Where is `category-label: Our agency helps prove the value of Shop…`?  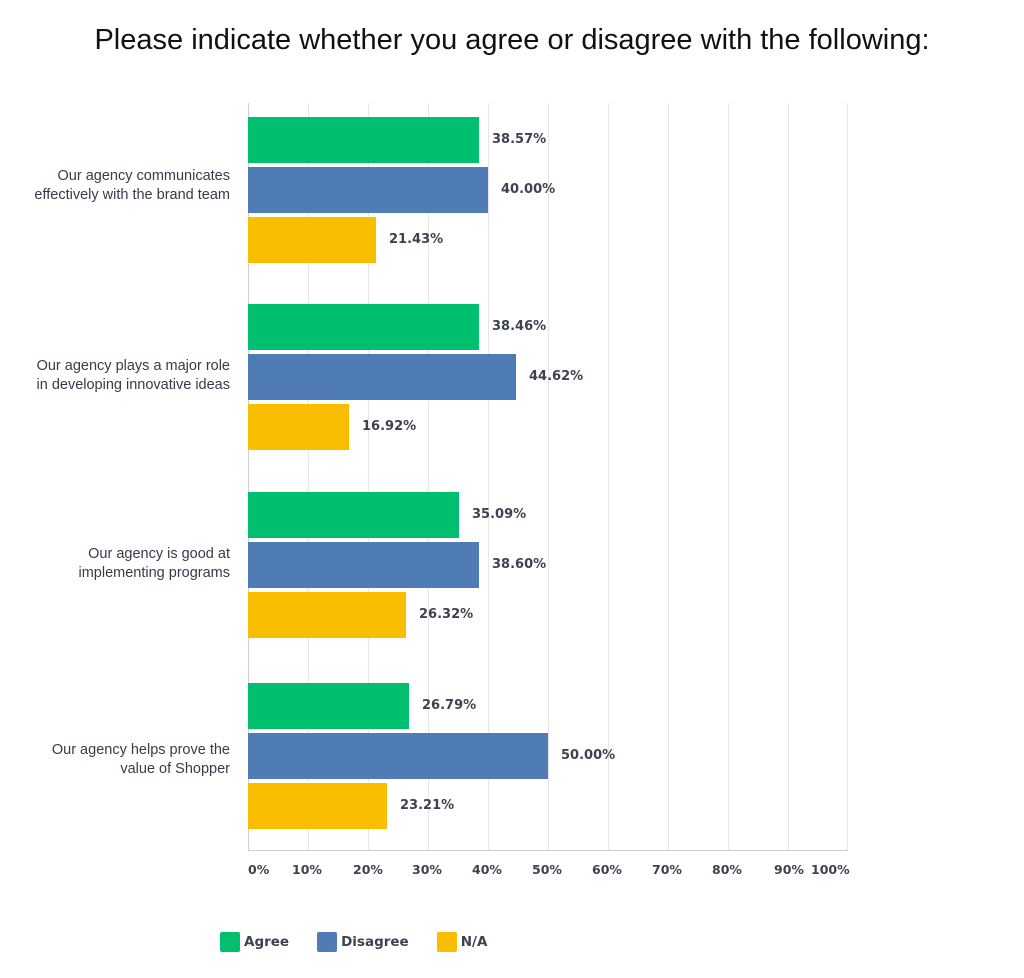 category-label: Our agency helps prove the value of Shop… is located at coordinates (115, 760).